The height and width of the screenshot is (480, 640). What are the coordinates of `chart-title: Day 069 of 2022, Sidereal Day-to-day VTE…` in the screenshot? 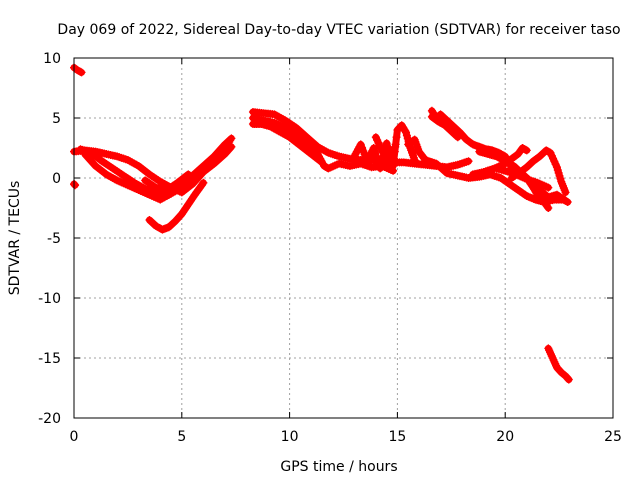 It's located at (338, 30).